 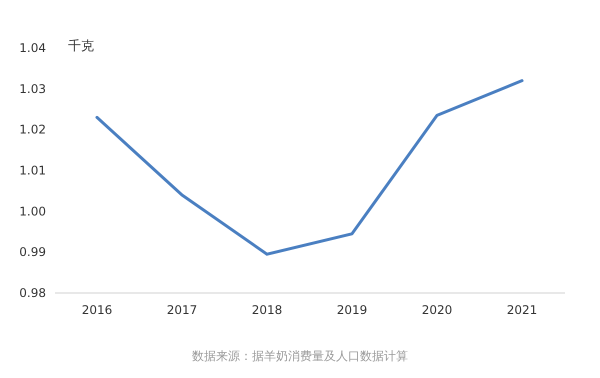 What do you see at coordinates (32, 48) in the screenshot?
I see `y-tick-label: 1.04` at bounding box center [32, 48].